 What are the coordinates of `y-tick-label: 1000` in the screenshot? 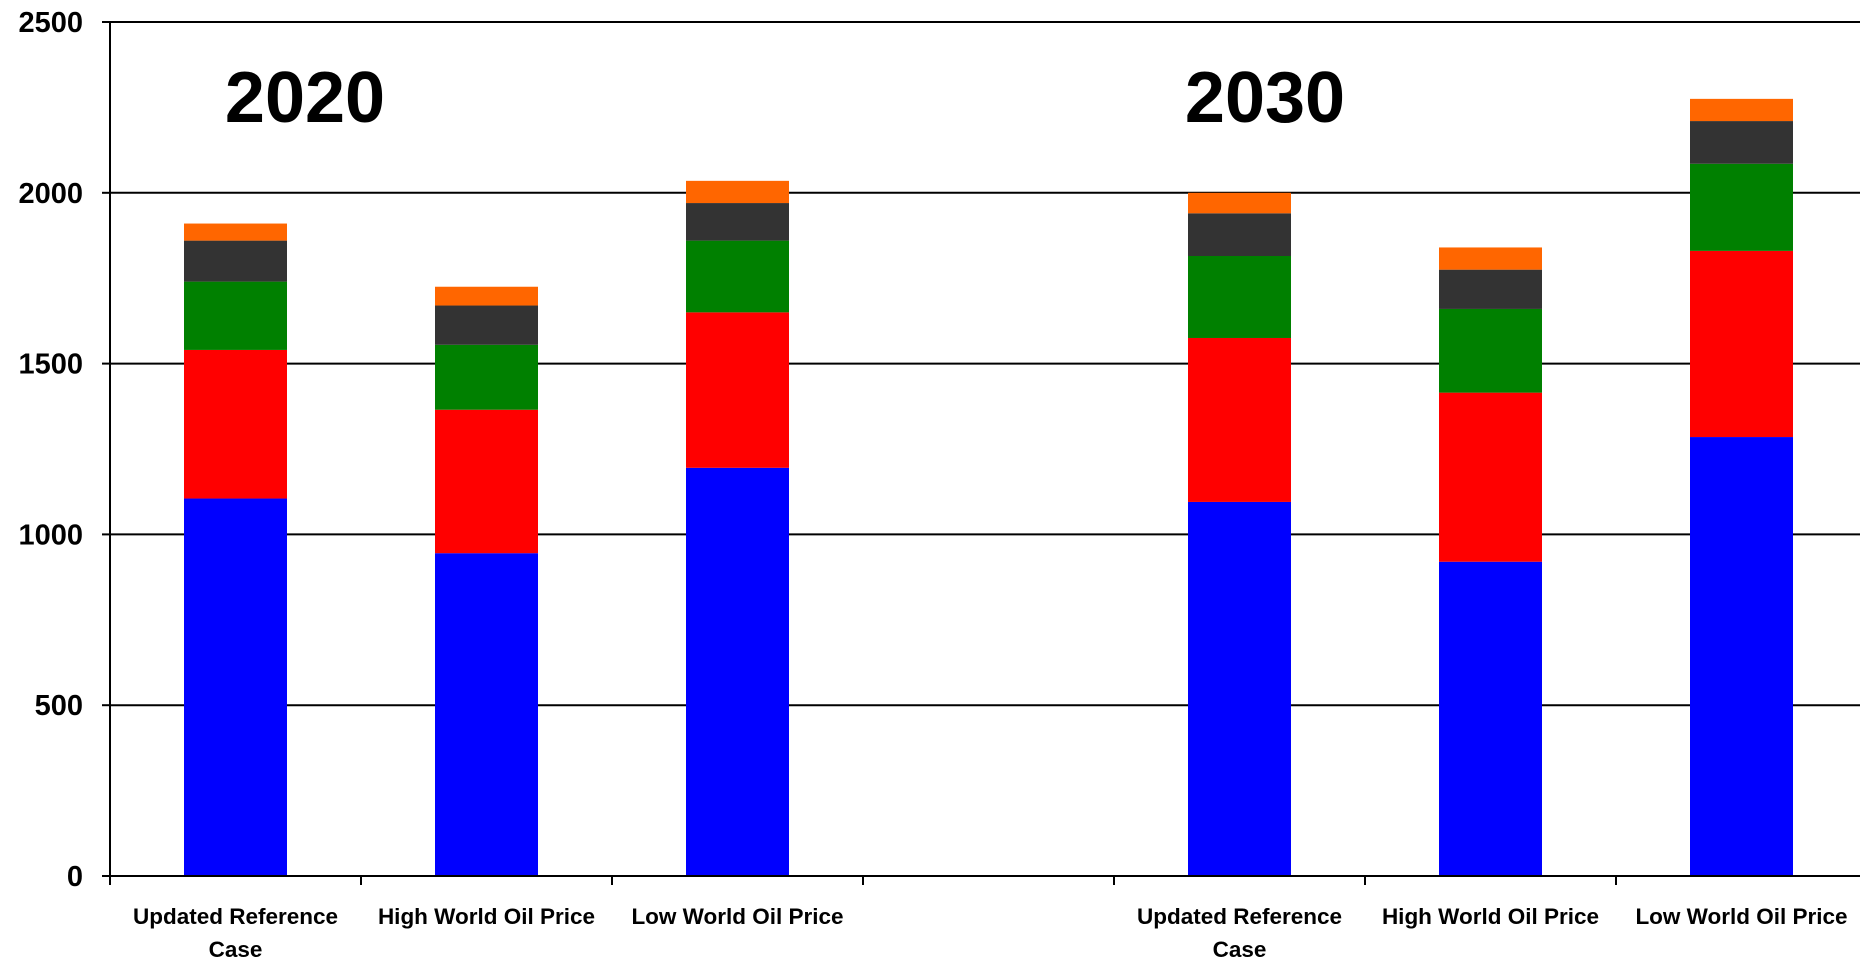 It's located at (50, 535).